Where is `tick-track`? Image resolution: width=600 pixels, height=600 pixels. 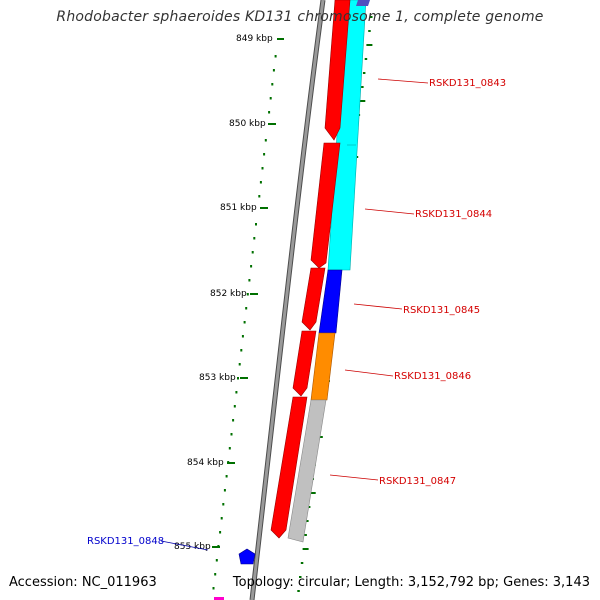
tick-track is located at coordinates (244, 322).